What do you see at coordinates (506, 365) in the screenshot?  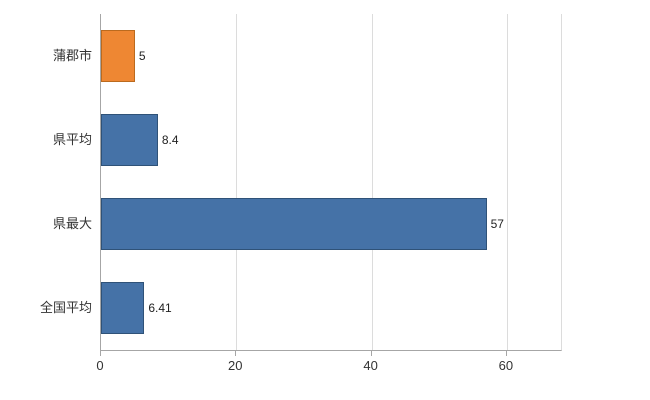 I see `x-tick-label: 60` at bounding box center [506, 365].